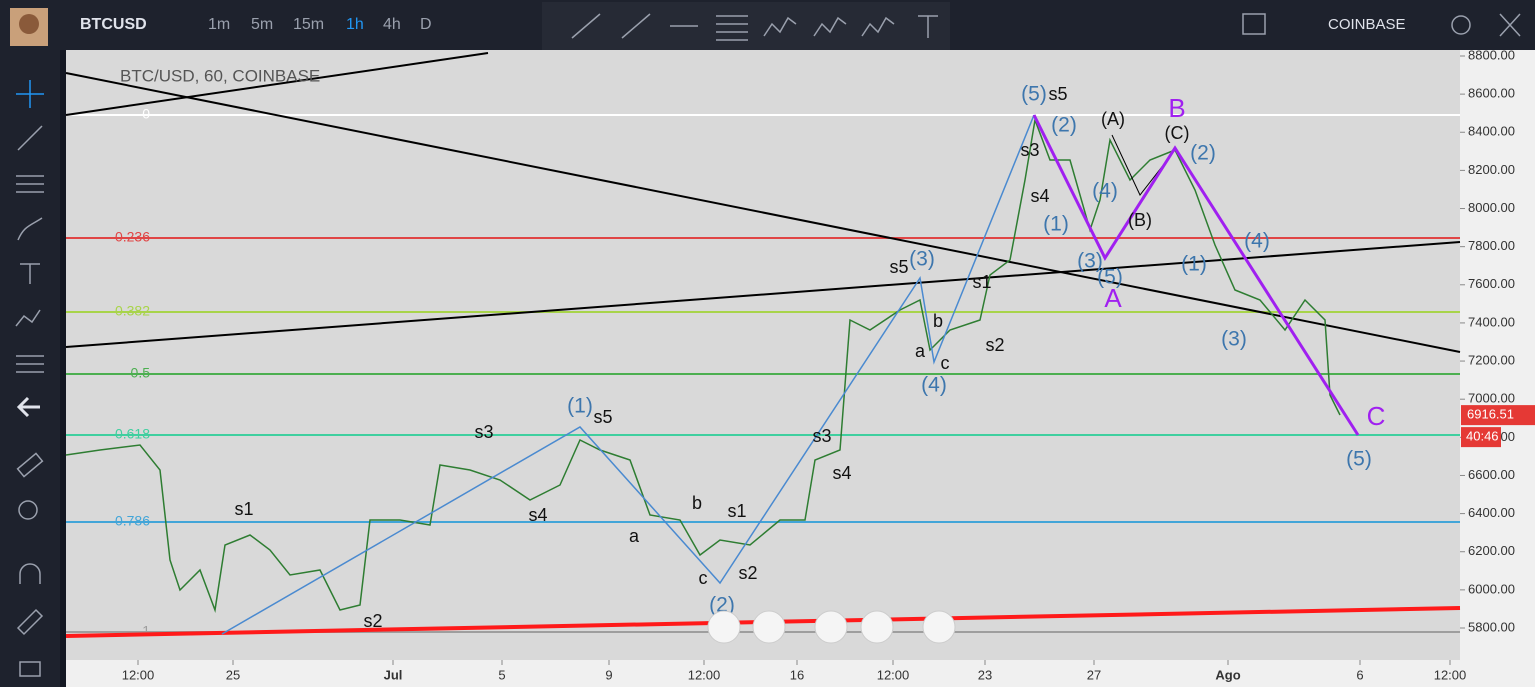 The height and width of the screenshot is (687, 1535). Describe the element at coordinates (1359, 459) in the screenshot. I see `wave-label: (5)` at that location.